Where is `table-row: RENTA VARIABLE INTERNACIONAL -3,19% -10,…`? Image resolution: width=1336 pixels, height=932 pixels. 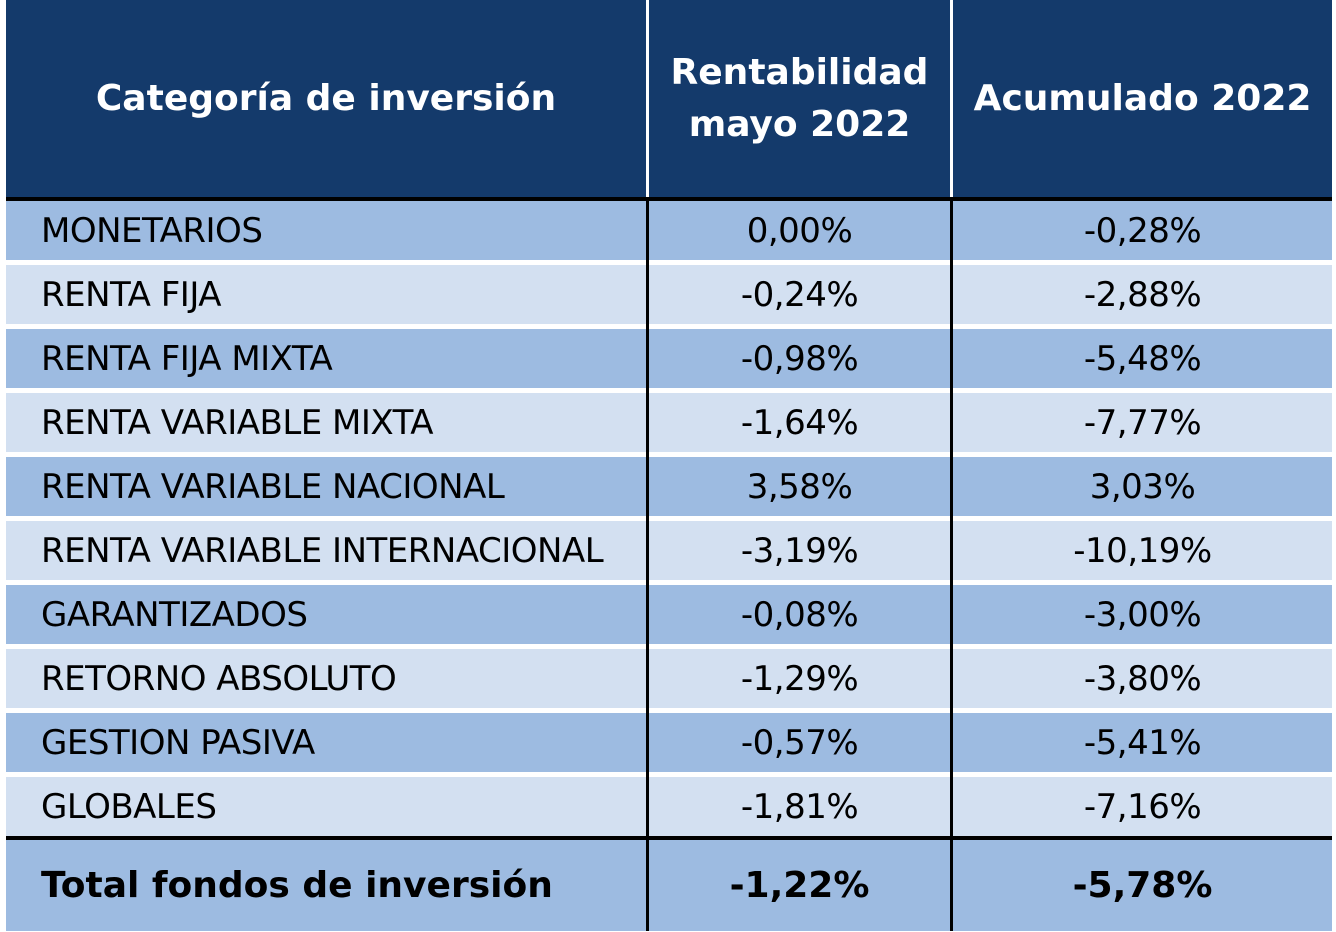 table-row: RENTA VARIABLE INTERNACIONAL -3,19% -10,… is located at coordinates (669, 550).